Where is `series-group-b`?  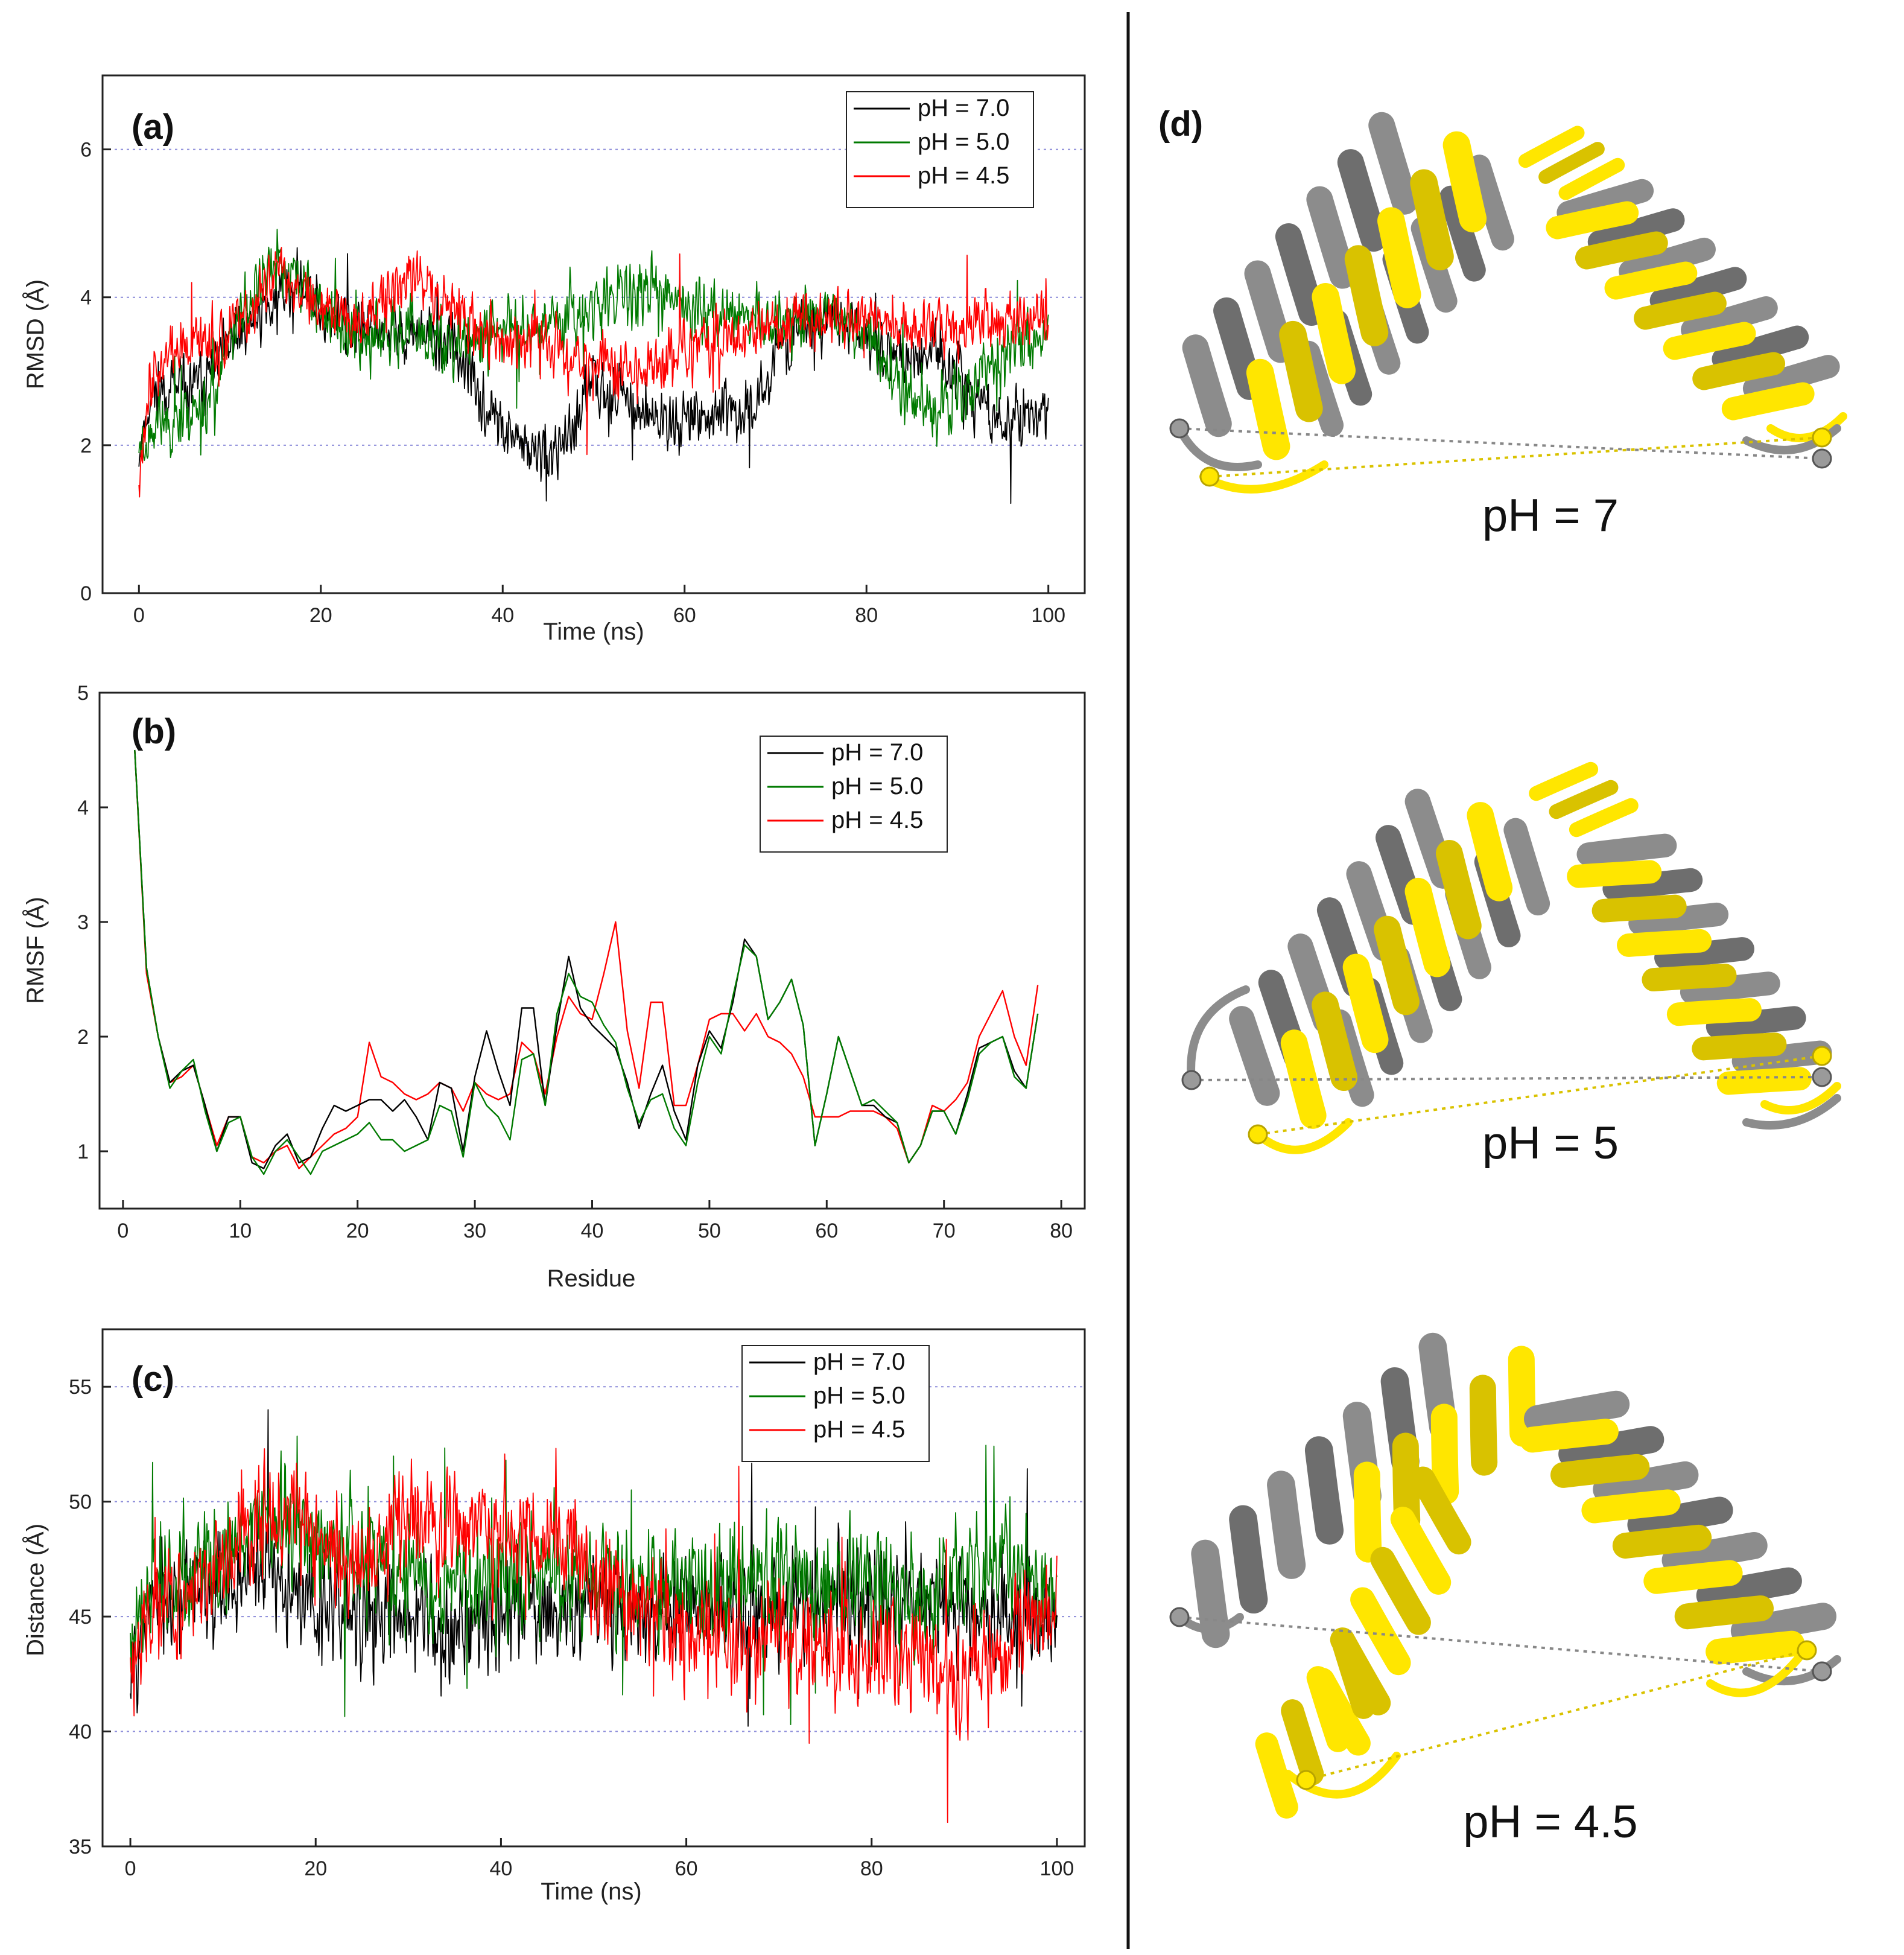 series-group-b is located at coordinates (586, 962).